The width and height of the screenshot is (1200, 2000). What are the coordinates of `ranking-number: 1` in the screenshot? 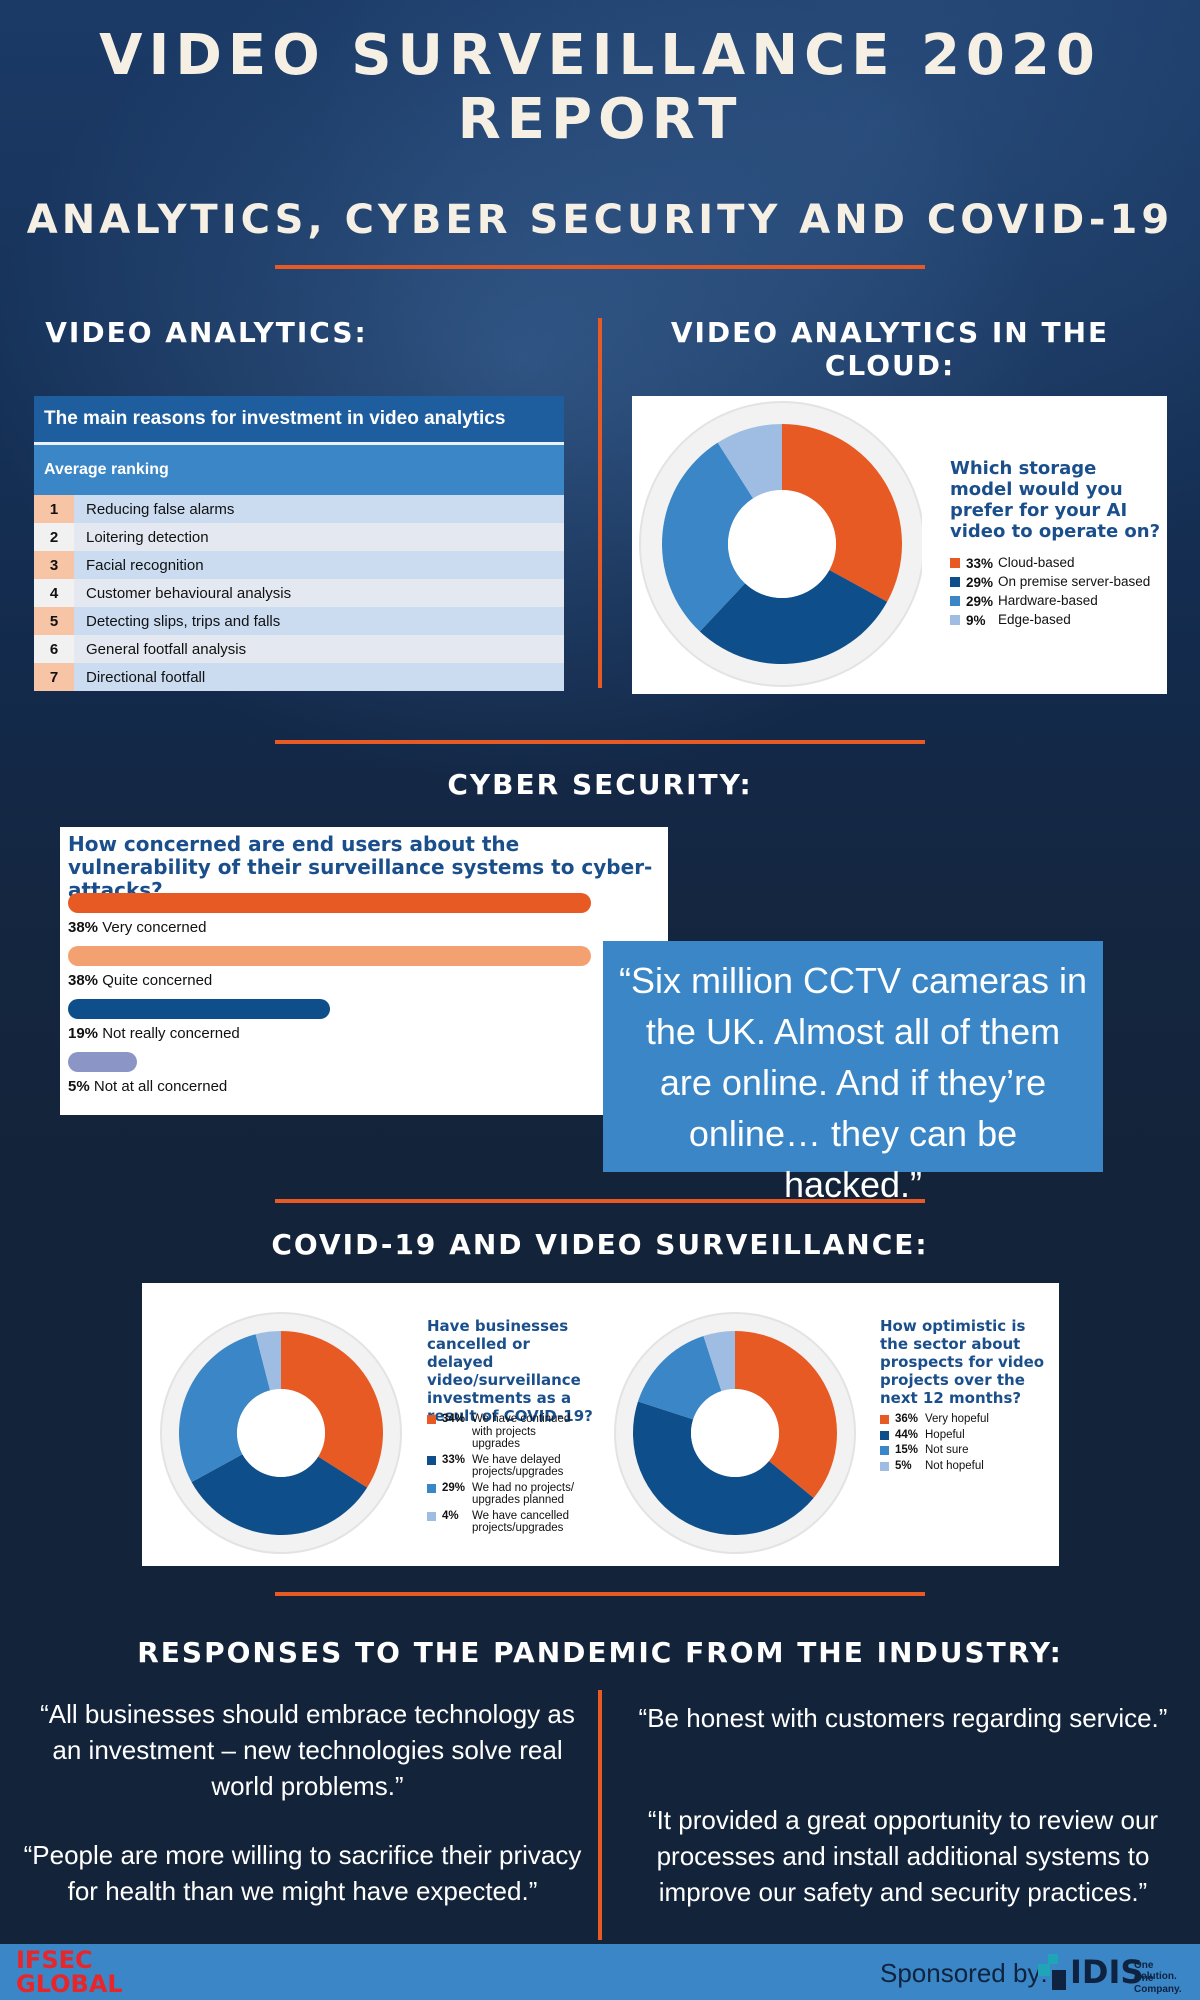 It's located at (54, 509).